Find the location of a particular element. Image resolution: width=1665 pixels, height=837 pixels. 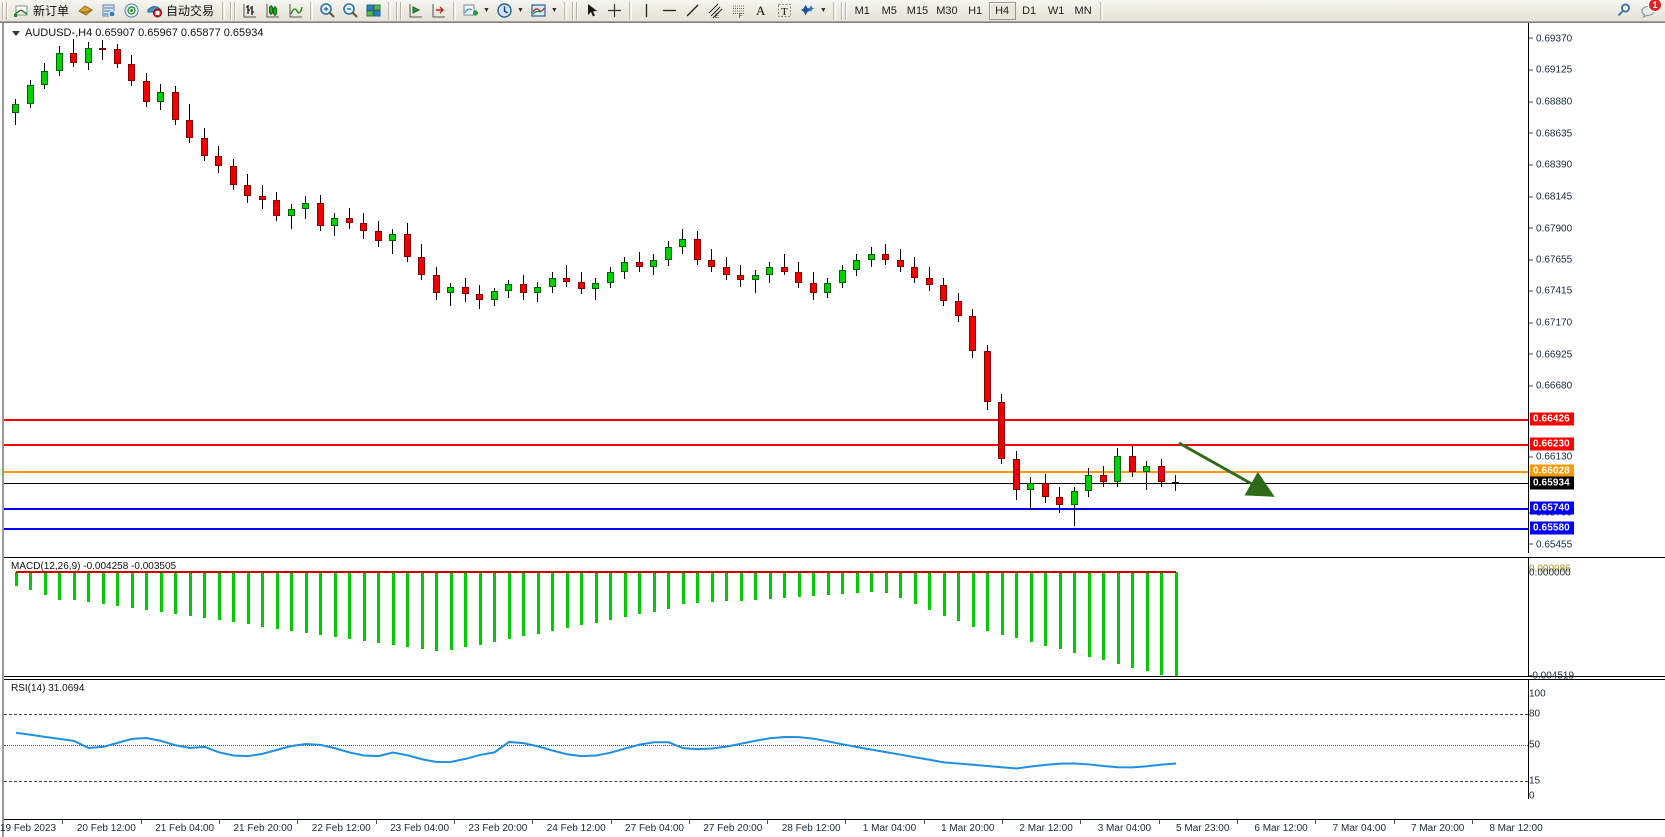

chart-shift-button is located at coordinates (415, 11).